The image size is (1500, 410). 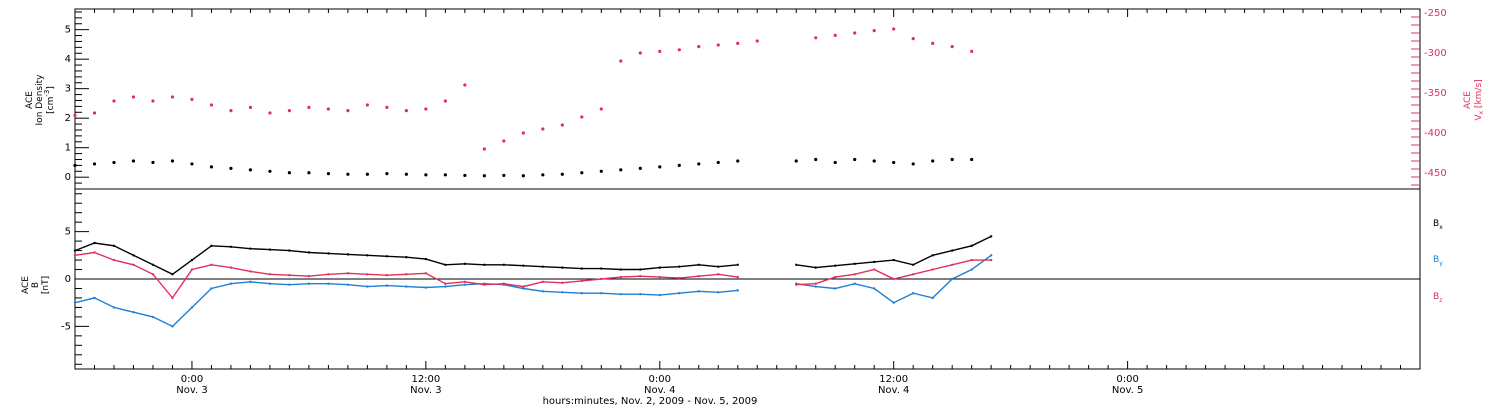 I want to click on field-axis-label: ACE B [nT], so click(x=36, y=285).